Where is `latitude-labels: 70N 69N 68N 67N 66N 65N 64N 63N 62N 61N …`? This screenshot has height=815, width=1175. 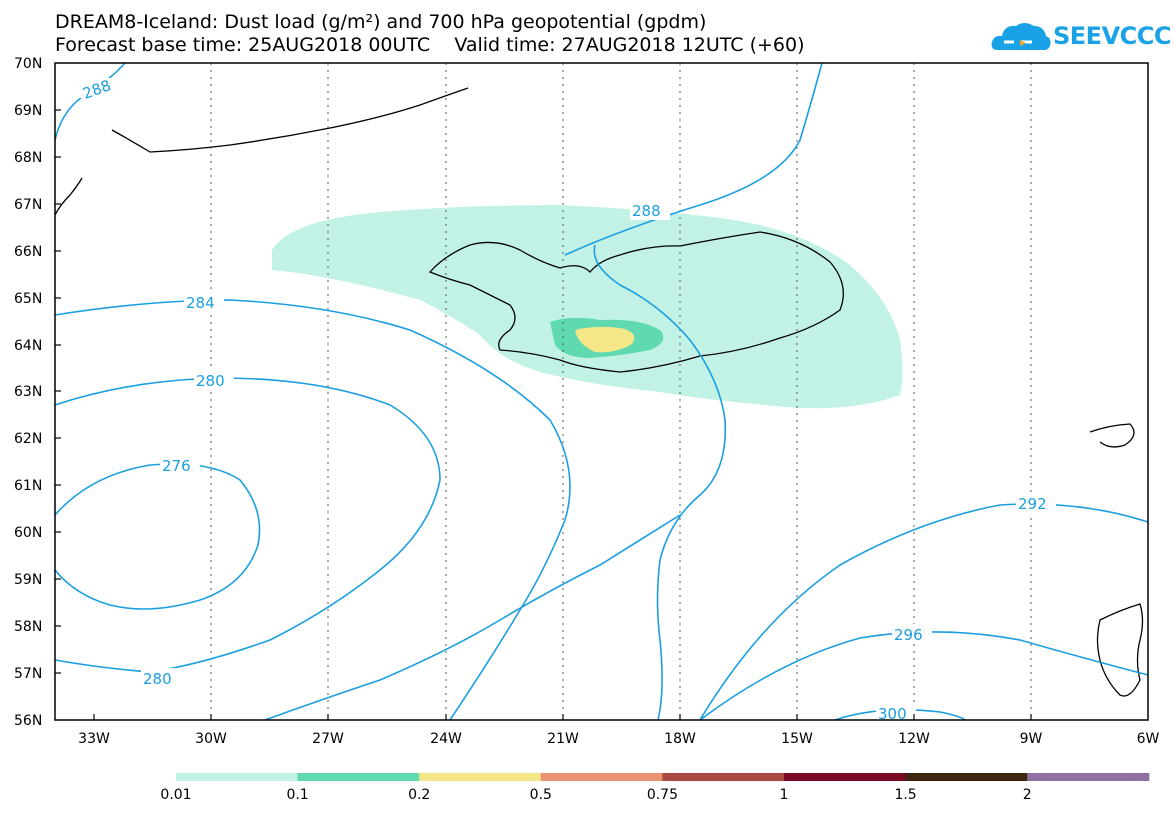
latitude-labels: 70N 69N 68N 67N 66N 65N 64N 63N 62N 61N … is located at coordinates (28, 392).